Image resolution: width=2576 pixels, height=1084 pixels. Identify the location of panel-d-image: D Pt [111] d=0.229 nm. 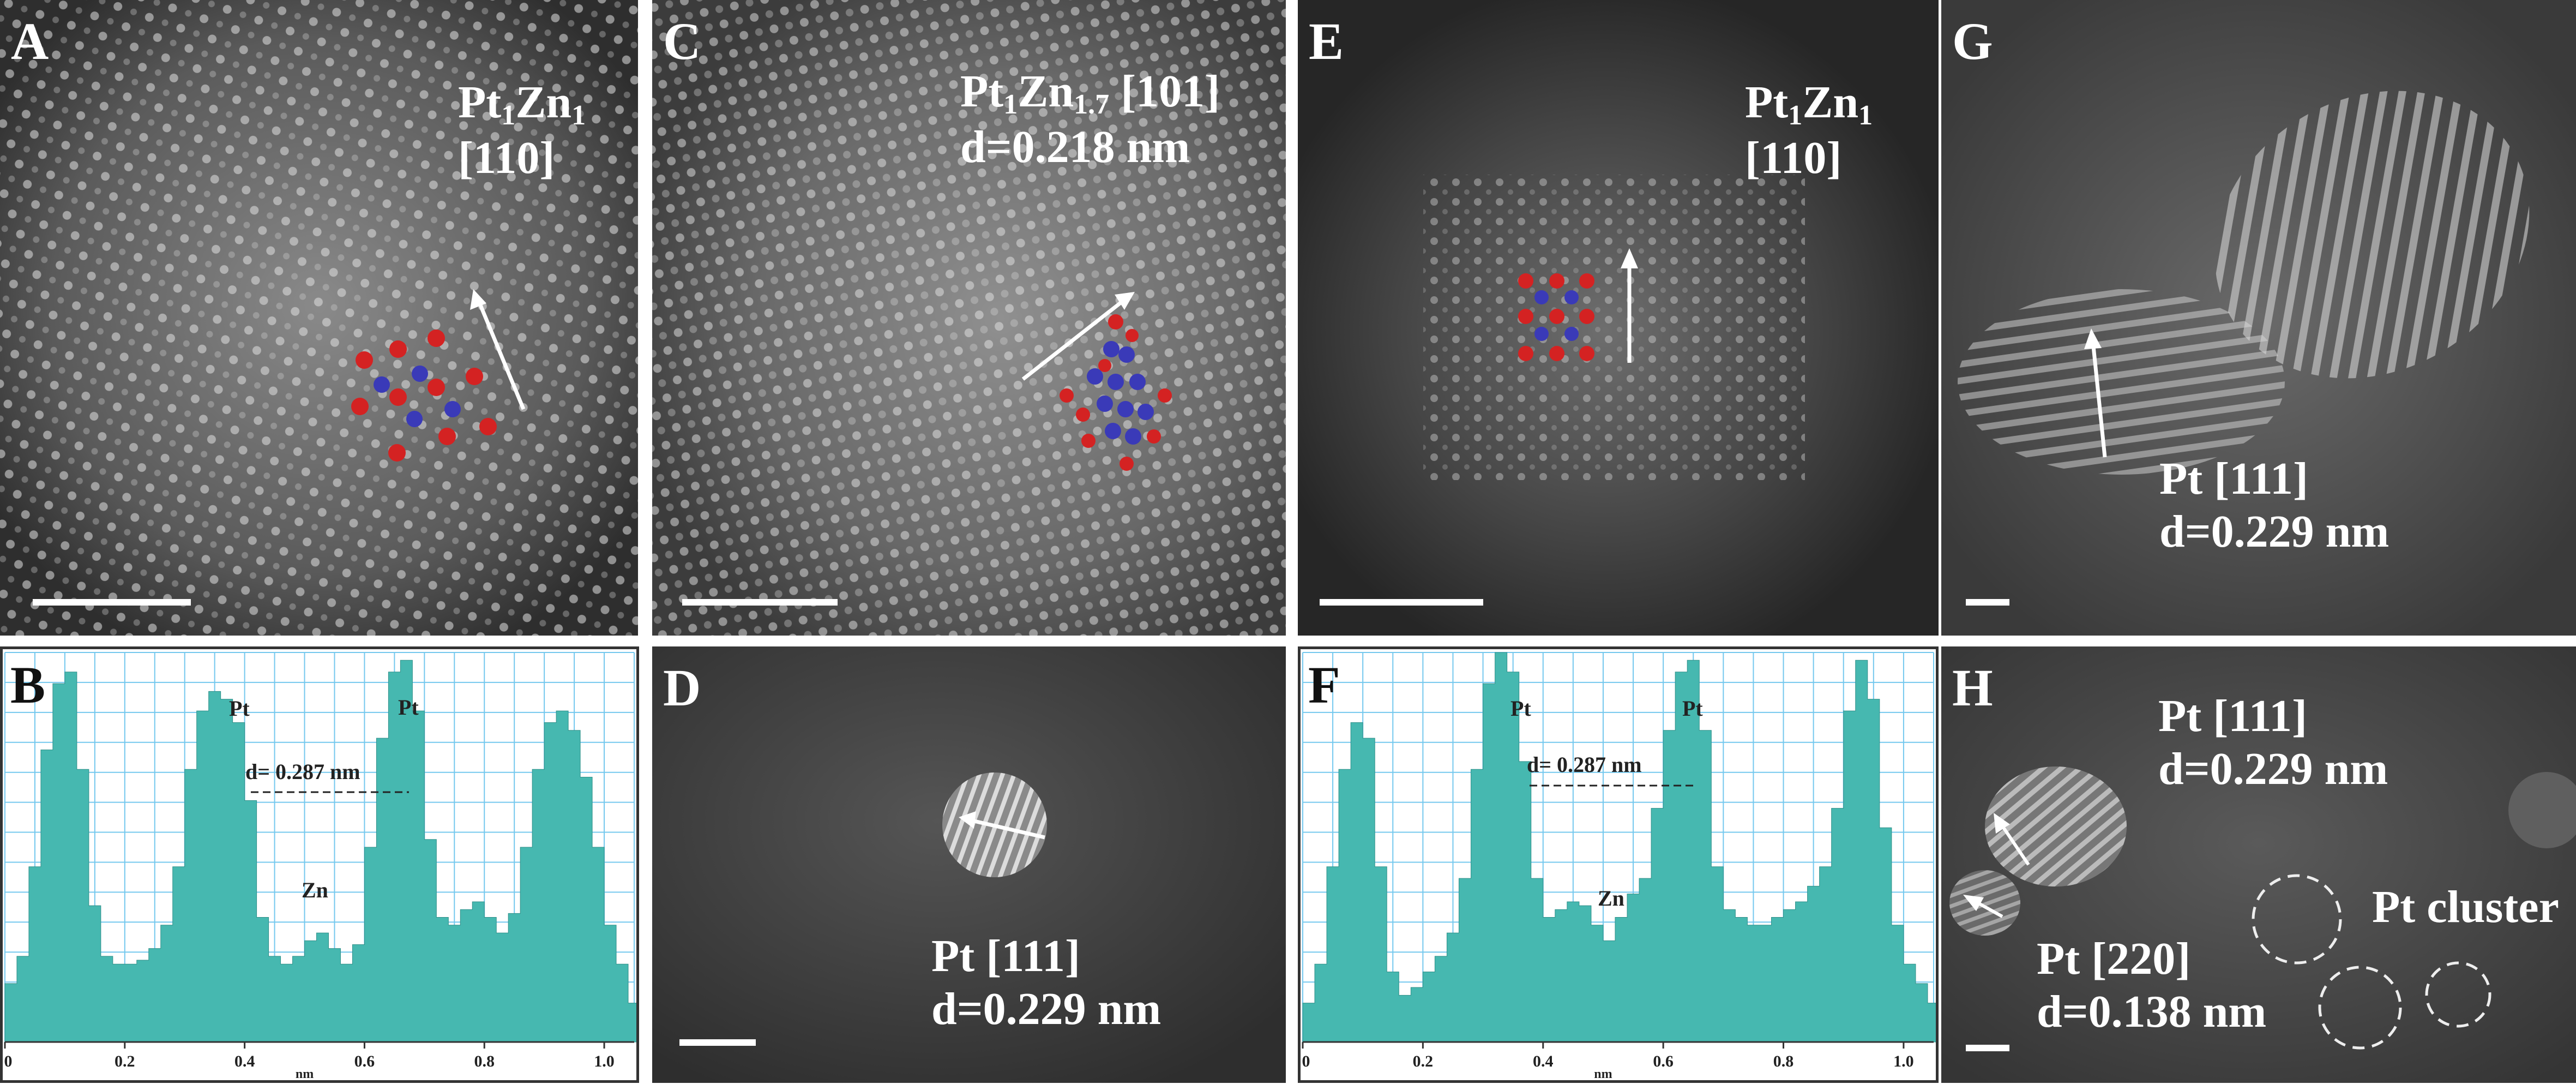
(969, 865).